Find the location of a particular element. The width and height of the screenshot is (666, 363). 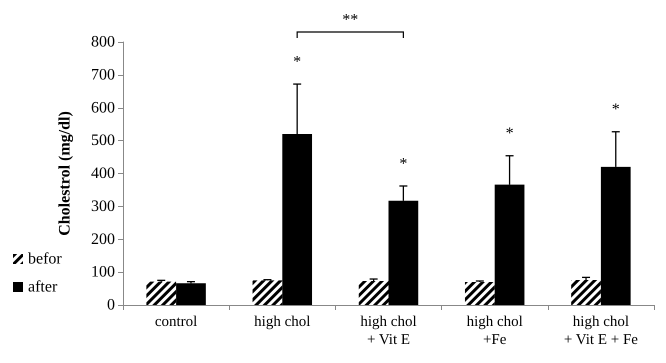

y-tick-label: 300 is located at coordinates (103, 206).